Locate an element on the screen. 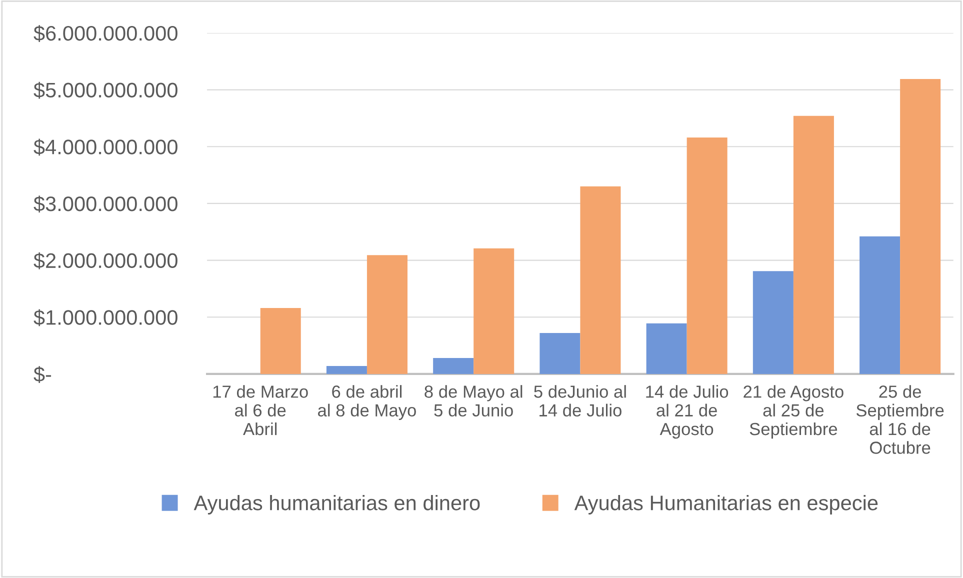 The height and width of the screenshot is (578, 963). x-tick-label: 5 deJunio al 14 de Julio is located at coordinates (580, 401).